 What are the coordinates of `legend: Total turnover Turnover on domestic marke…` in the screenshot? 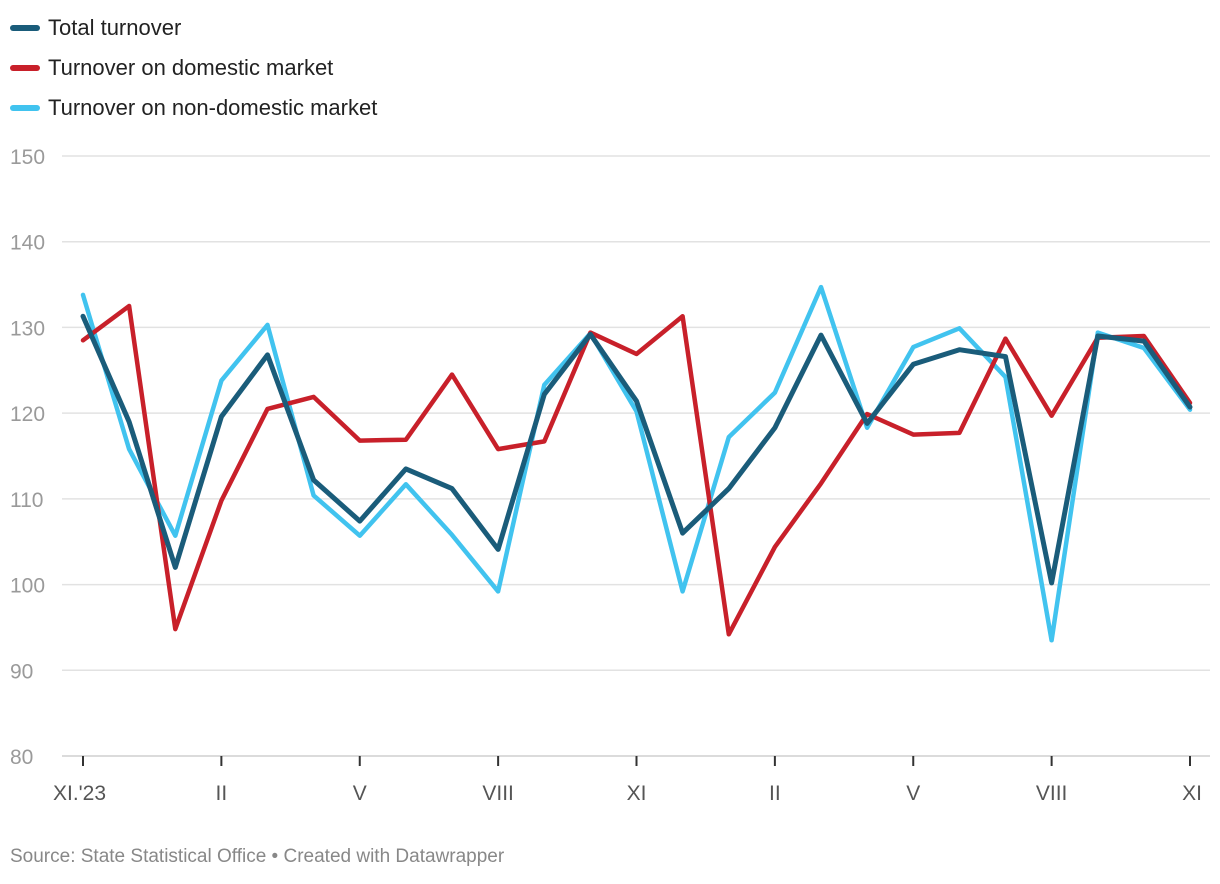 It's located at (193, 68).